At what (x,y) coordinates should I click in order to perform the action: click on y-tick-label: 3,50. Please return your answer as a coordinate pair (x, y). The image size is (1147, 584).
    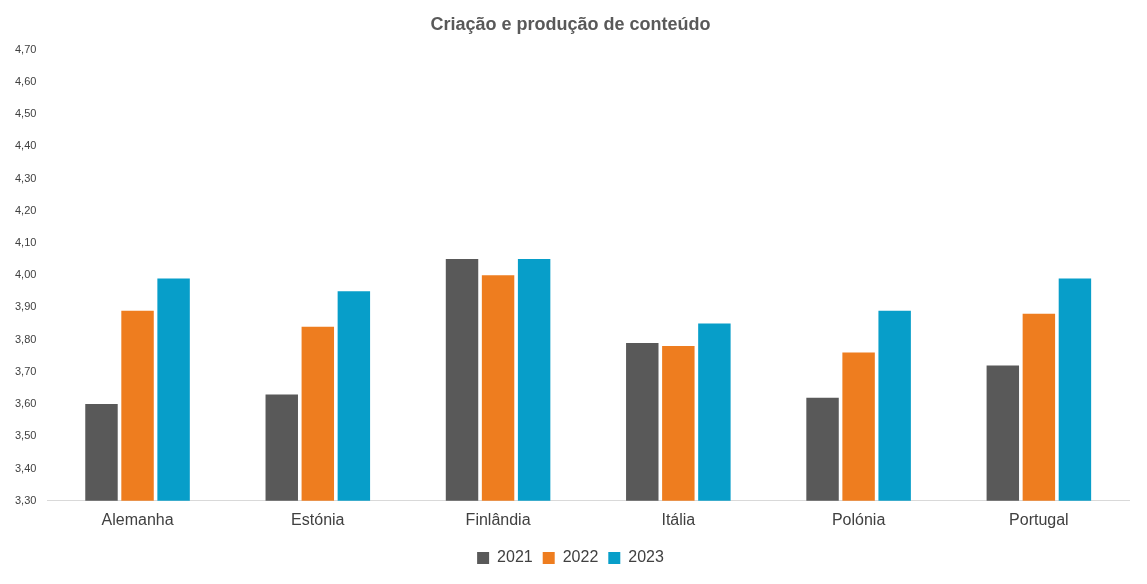
    Looking at the image, I should click on (25, 435).